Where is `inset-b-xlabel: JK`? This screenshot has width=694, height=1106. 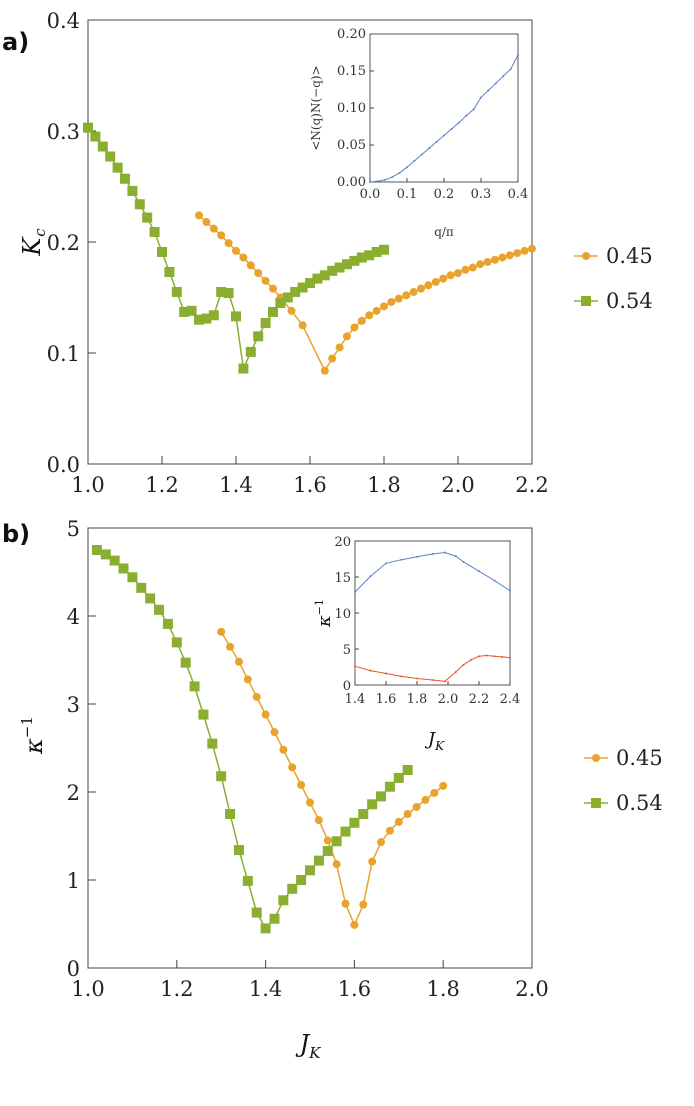
inset-b-xlabel: JK is located at coordinates (434, 741).